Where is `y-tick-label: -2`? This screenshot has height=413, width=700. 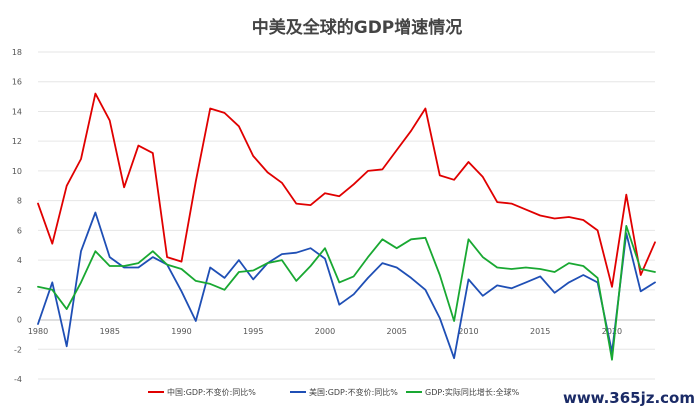 y-tick-label: -2 is located at coordinates (18, 349).